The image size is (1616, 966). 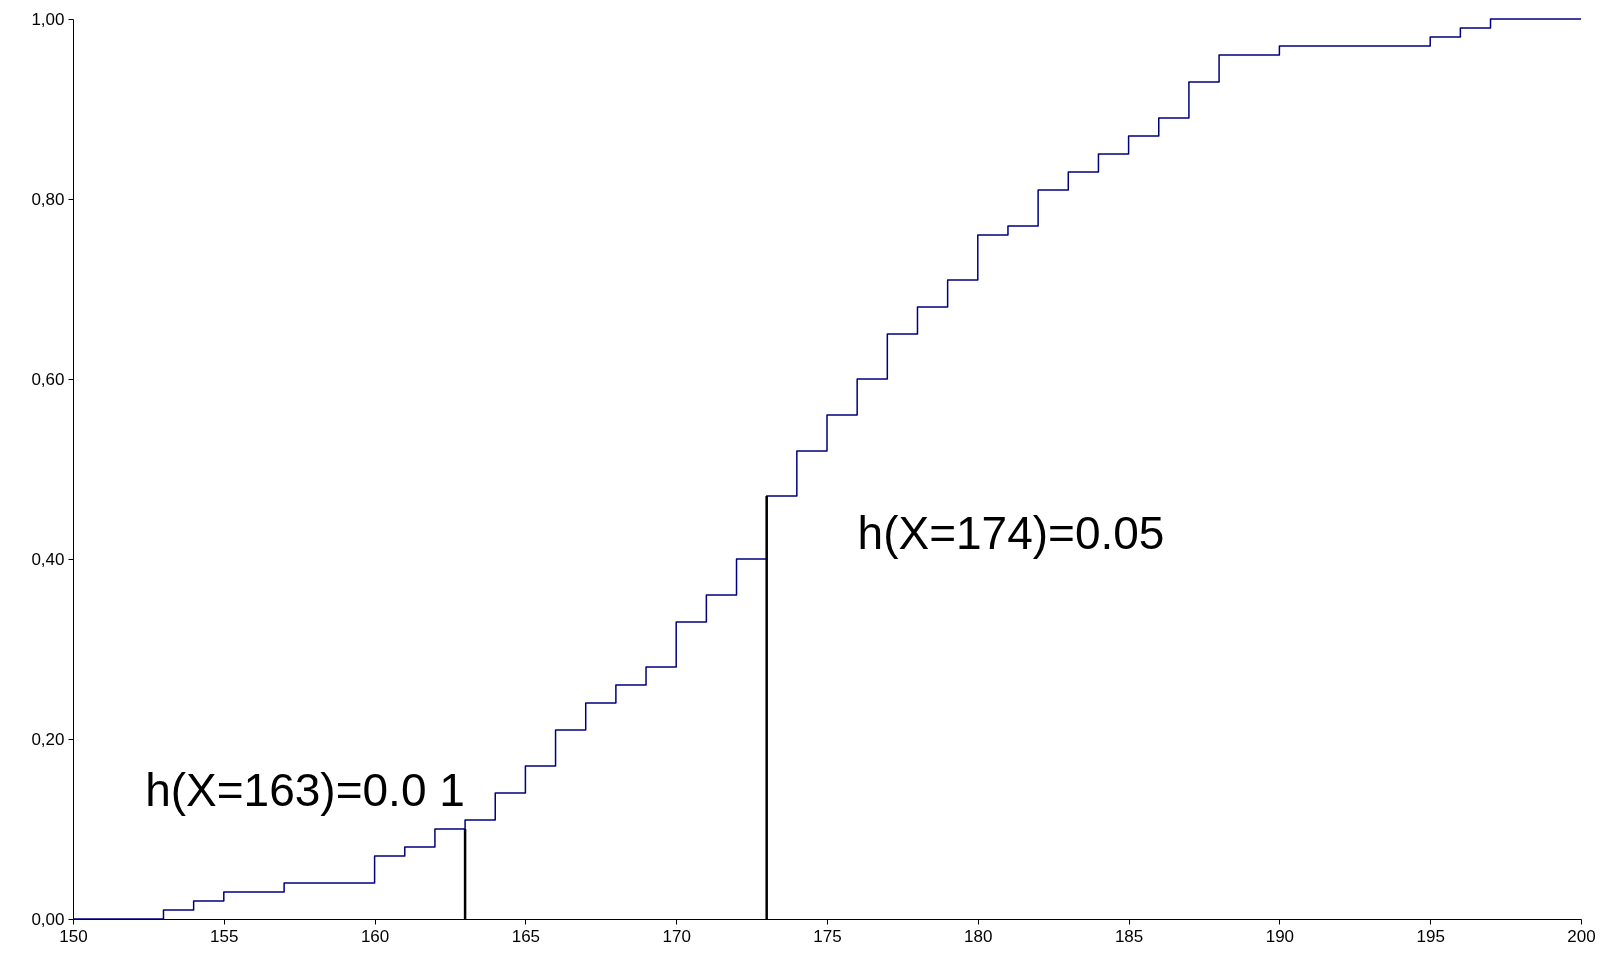 What do you see at coordinates (305, 790) in the screenshot?
I see `annotation: h(X=163)=0.0 1` at bounding box center [305, 790].